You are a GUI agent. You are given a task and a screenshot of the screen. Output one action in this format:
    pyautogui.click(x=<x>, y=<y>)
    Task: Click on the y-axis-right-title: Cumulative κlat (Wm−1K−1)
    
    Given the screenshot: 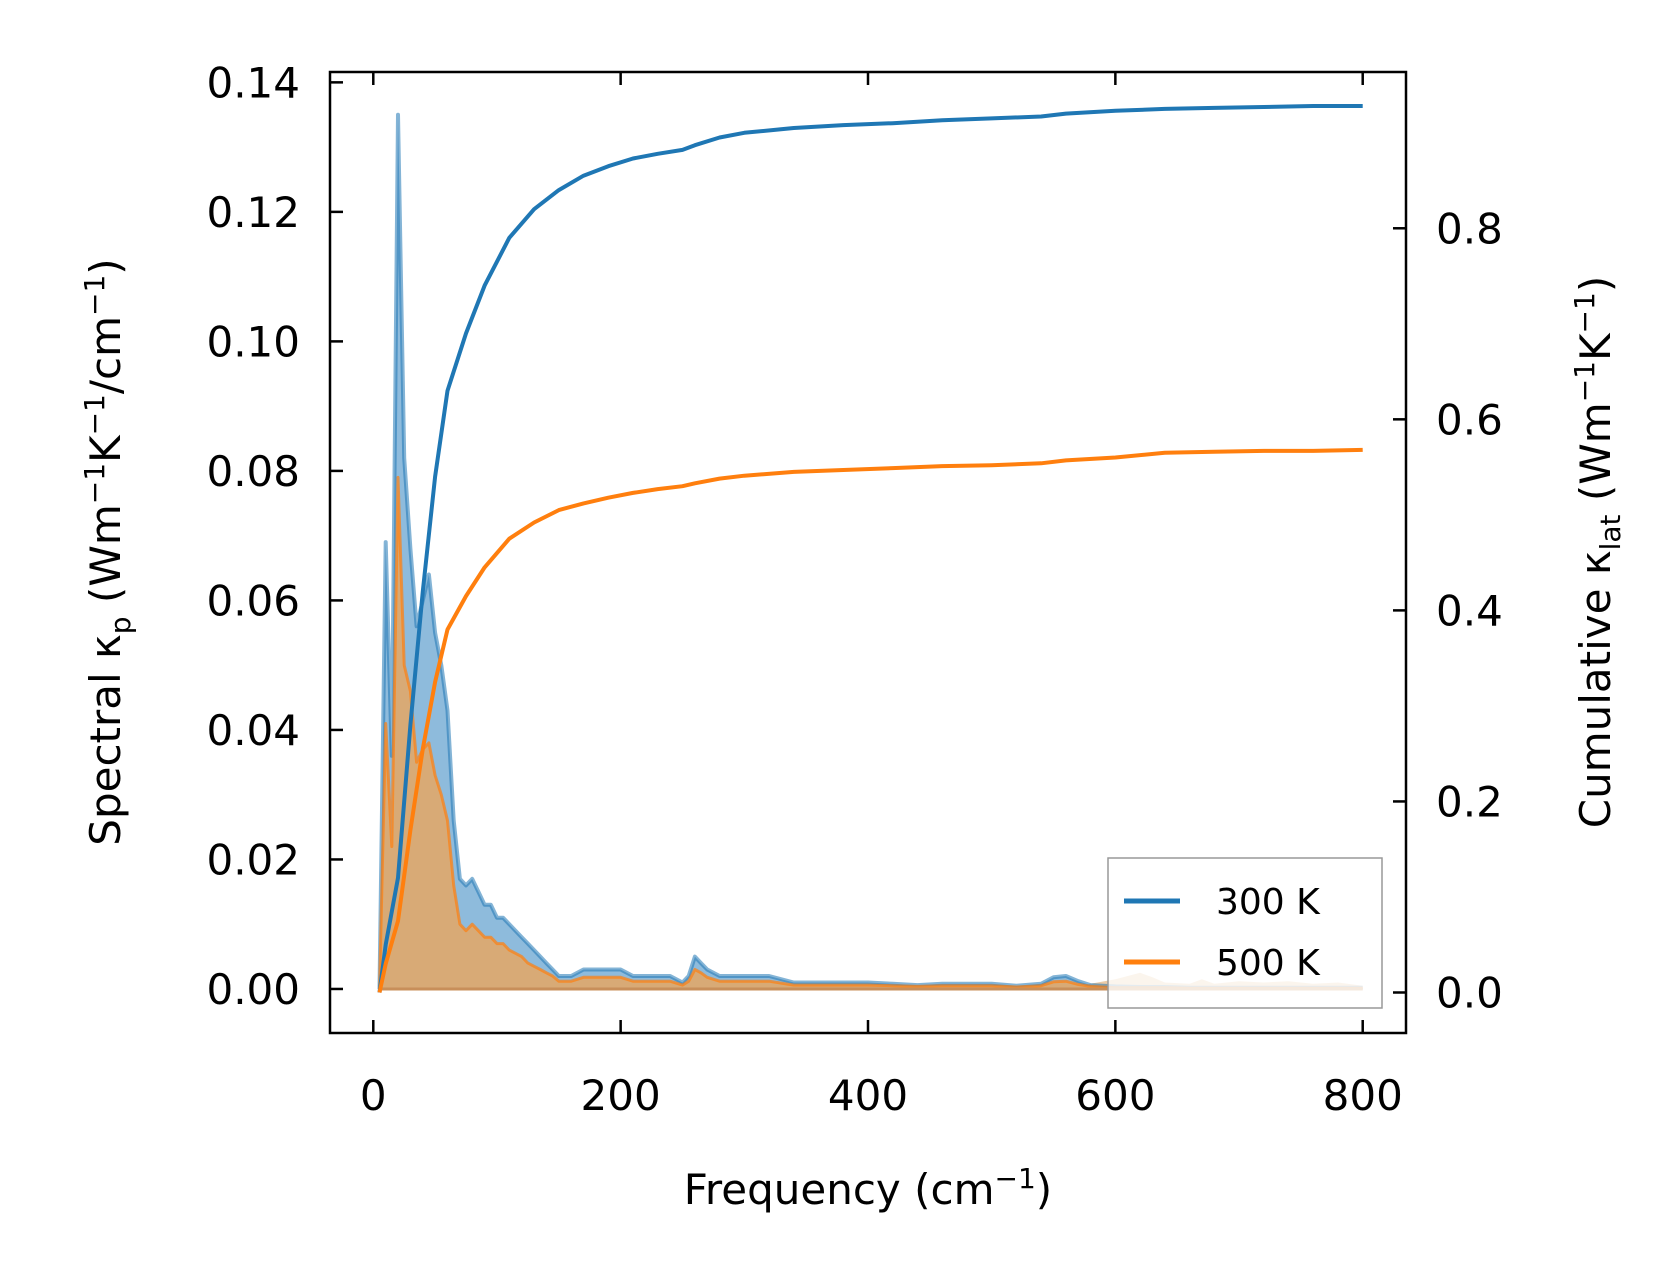 What is the action you would take?
    pyautogui.click(x=1597, y=552)
    